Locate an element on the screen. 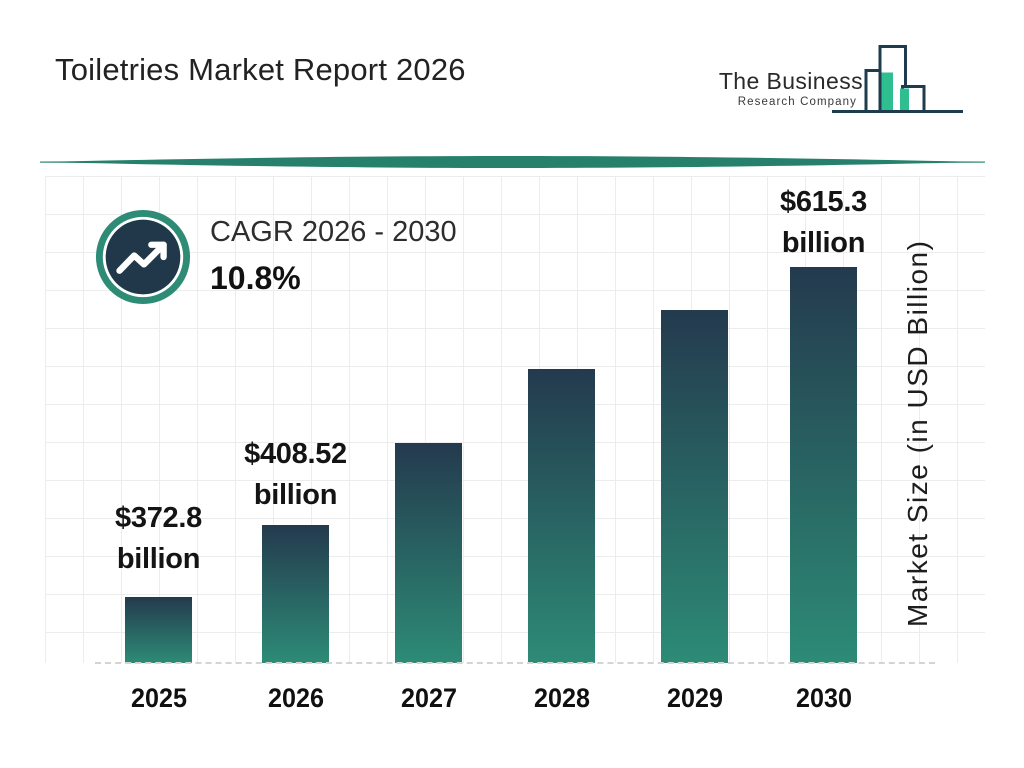 Image resolution: width=1024 pixels, height=768 pixels. brand-logo-text: The Business Research Company is located at coordinates (781, 88).